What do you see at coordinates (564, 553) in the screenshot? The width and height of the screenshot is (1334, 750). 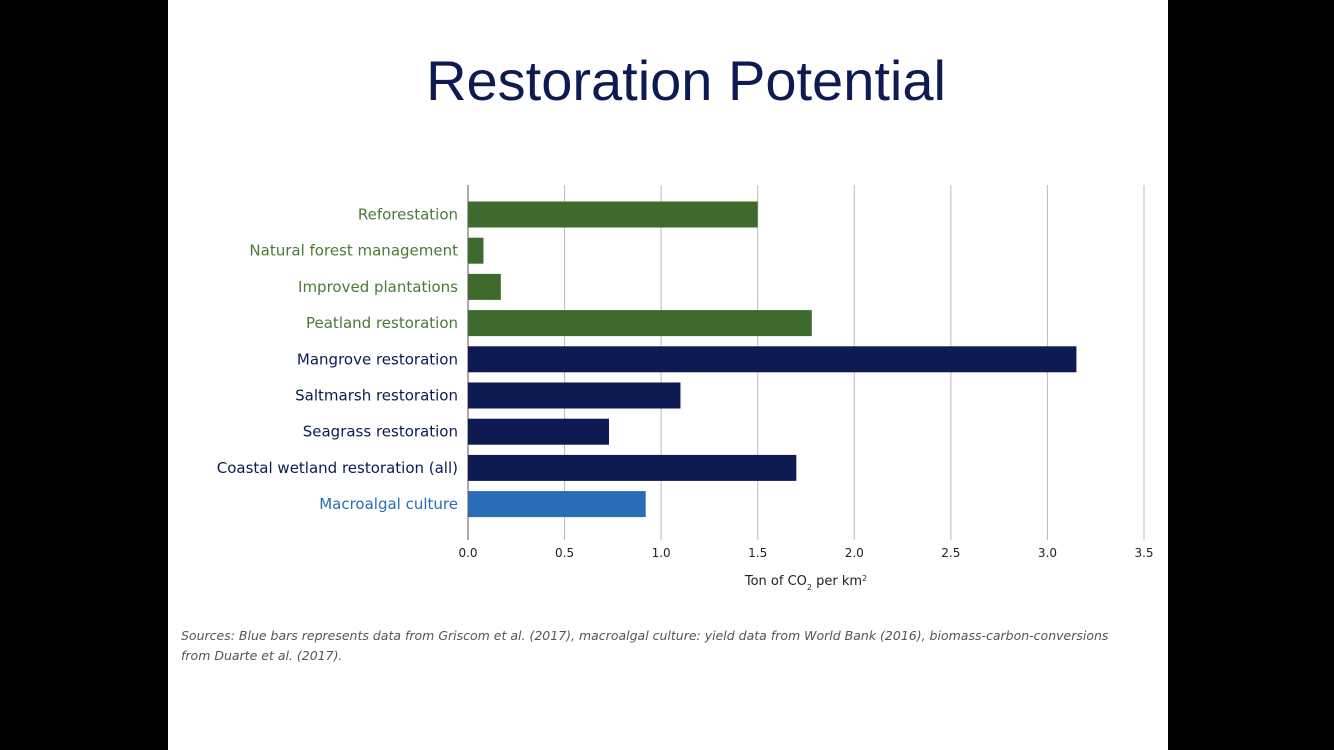 I see `x-tick-label: 0.5` at bounding box center [564, 553].